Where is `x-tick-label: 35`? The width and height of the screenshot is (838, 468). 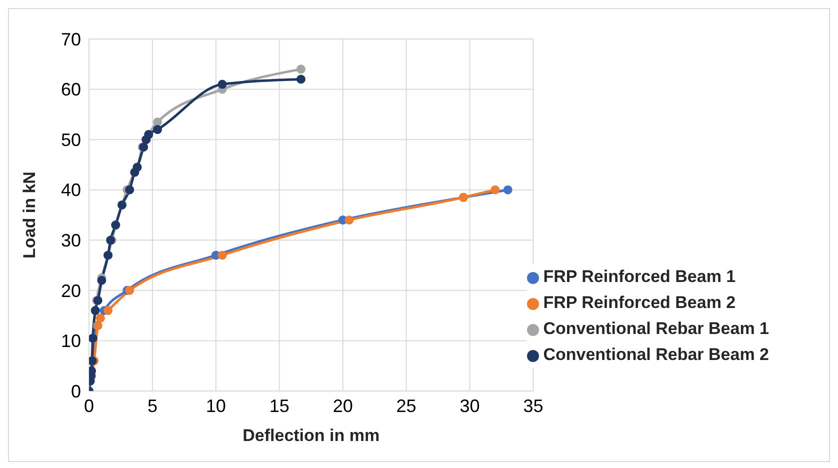 x-tick-label: 35 is located at coordinates (533, 406).